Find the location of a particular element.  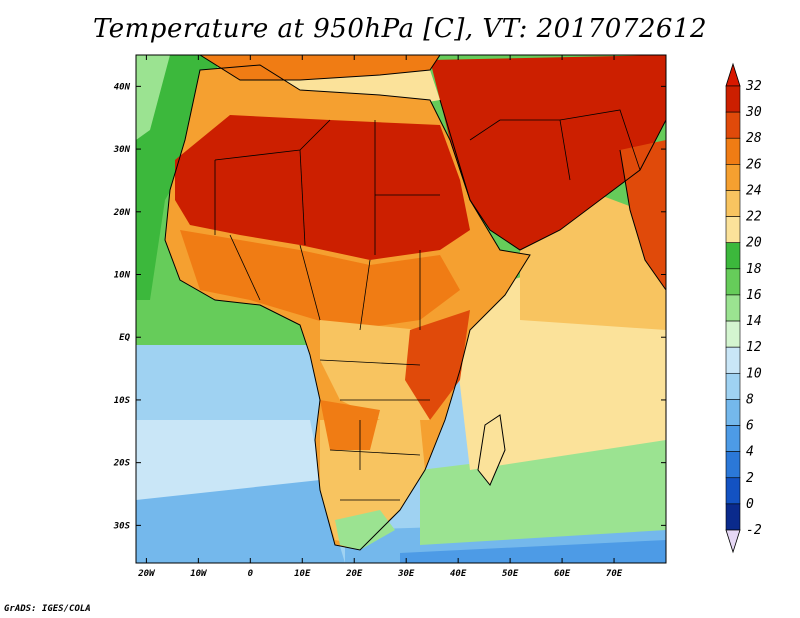

lat-tick-label: 20S is located at coordinates (122, 464).